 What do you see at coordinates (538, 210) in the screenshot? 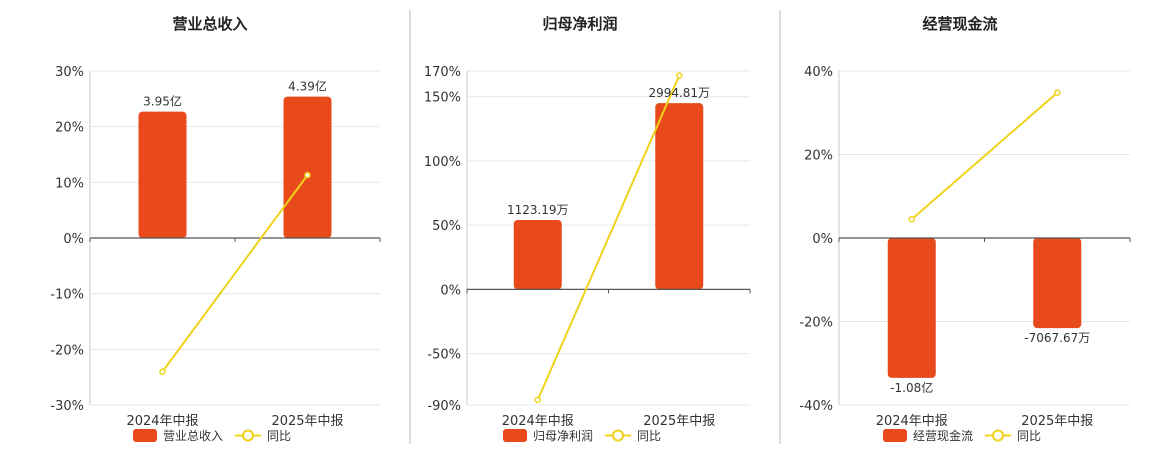
I see `bar-data-label: 1123.19万` at bounding box center [538, 210].